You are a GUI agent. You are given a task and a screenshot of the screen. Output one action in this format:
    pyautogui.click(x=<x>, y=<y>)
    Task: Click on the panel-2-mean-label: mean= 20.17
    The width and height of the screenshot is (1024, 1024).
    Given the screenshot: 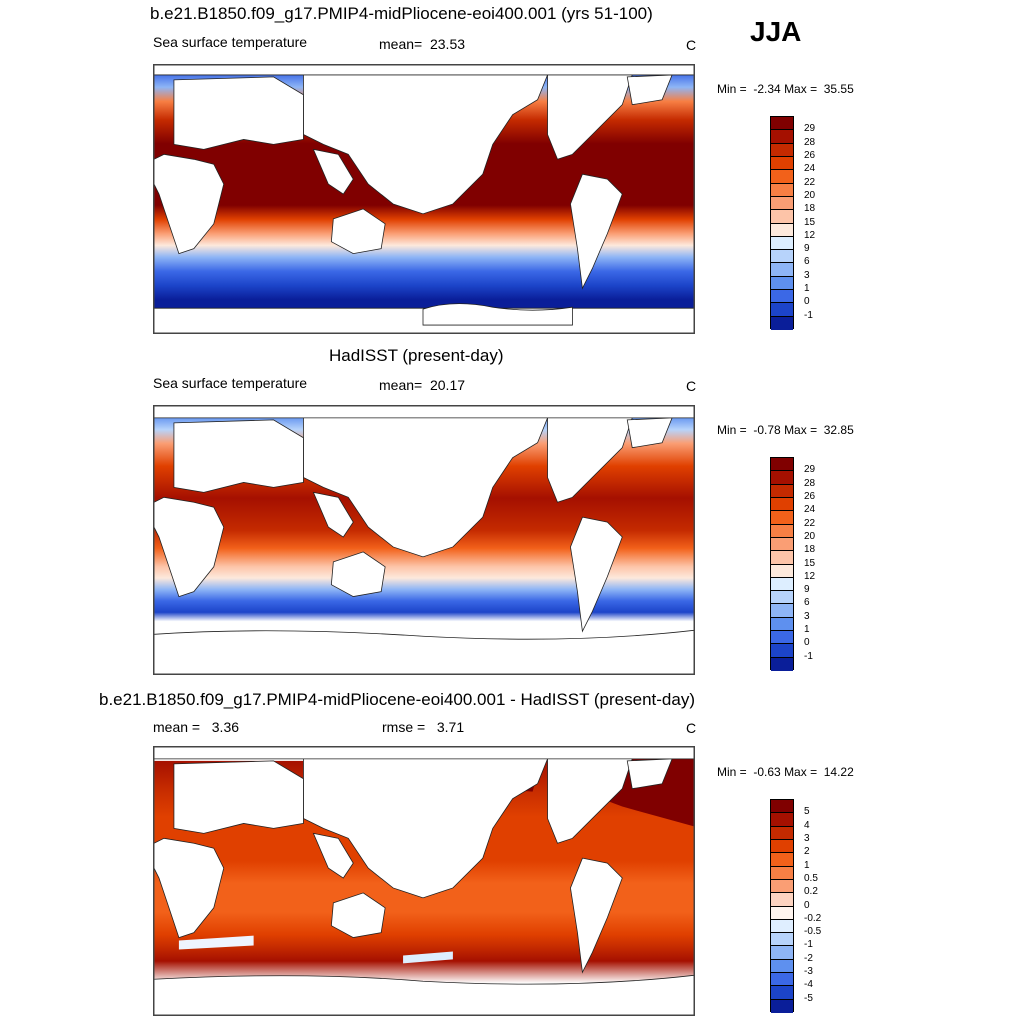 What is the action you would take?
    pyautogui.click(x=422, y=385)
    